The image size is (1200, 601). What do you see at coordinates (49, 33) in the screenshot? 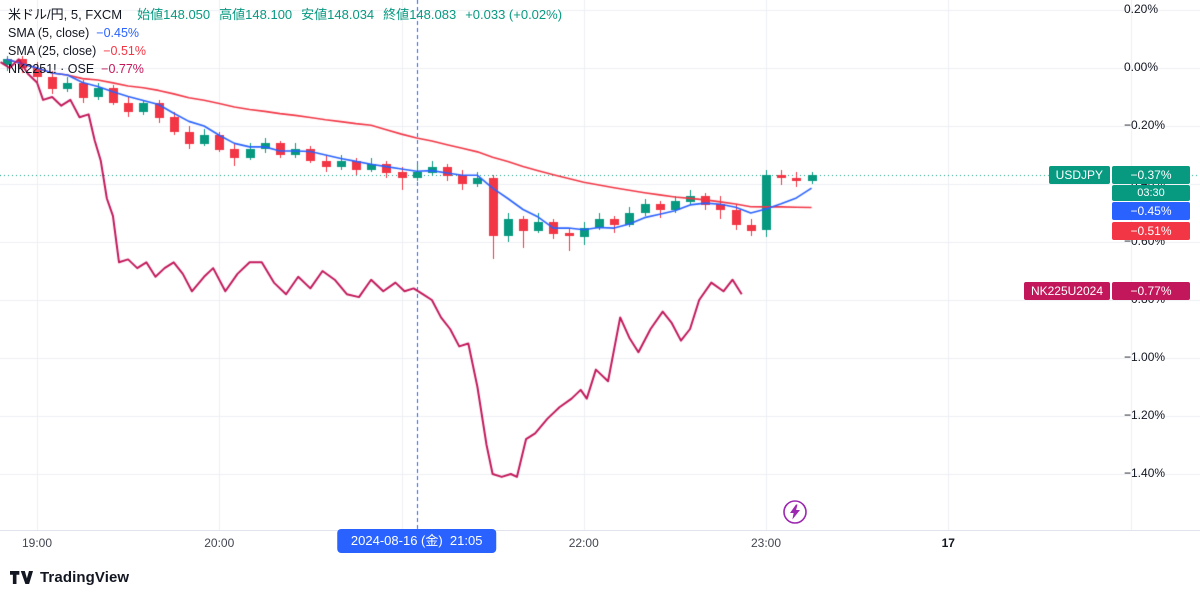
I see `sma5-label: SMA (5, close)` at bounding box center [49, 33].